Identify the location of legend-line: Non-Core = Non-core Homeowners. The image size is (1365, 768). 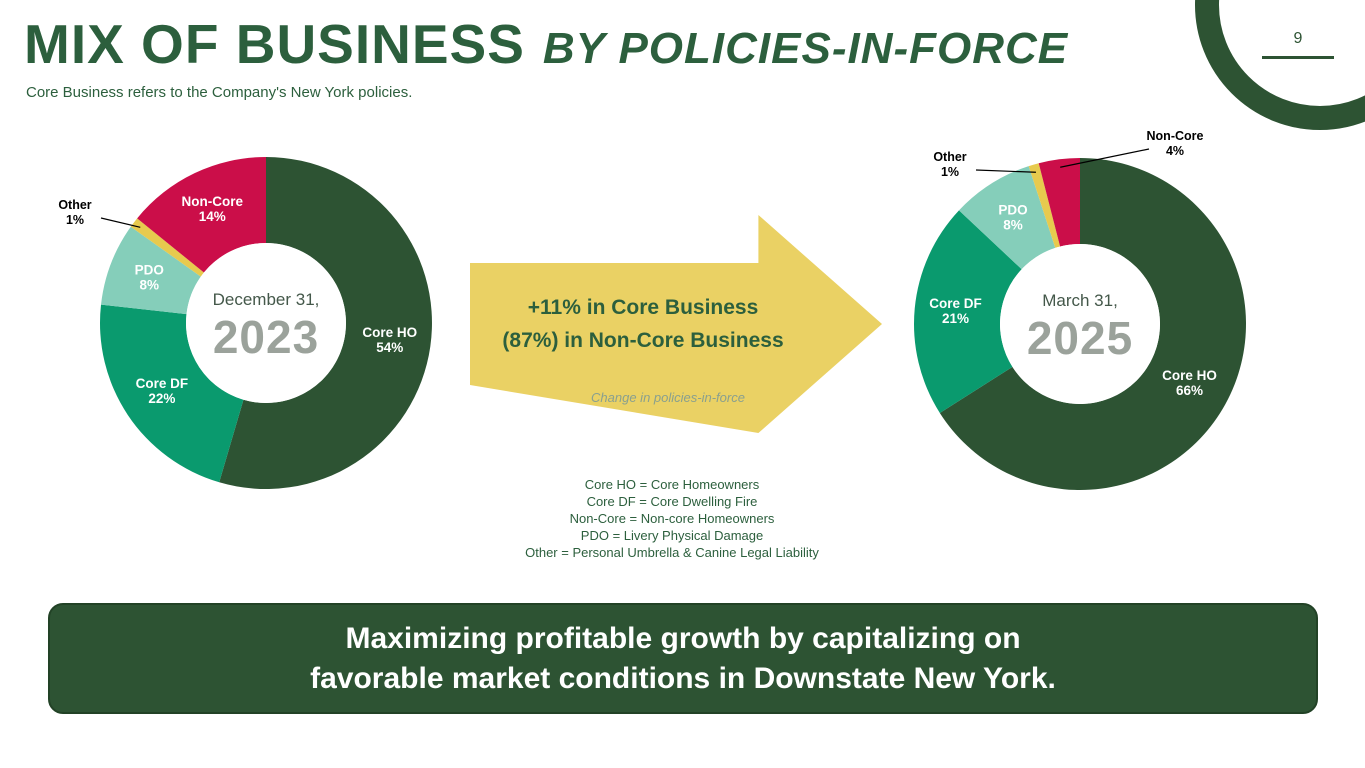
(672, 518).